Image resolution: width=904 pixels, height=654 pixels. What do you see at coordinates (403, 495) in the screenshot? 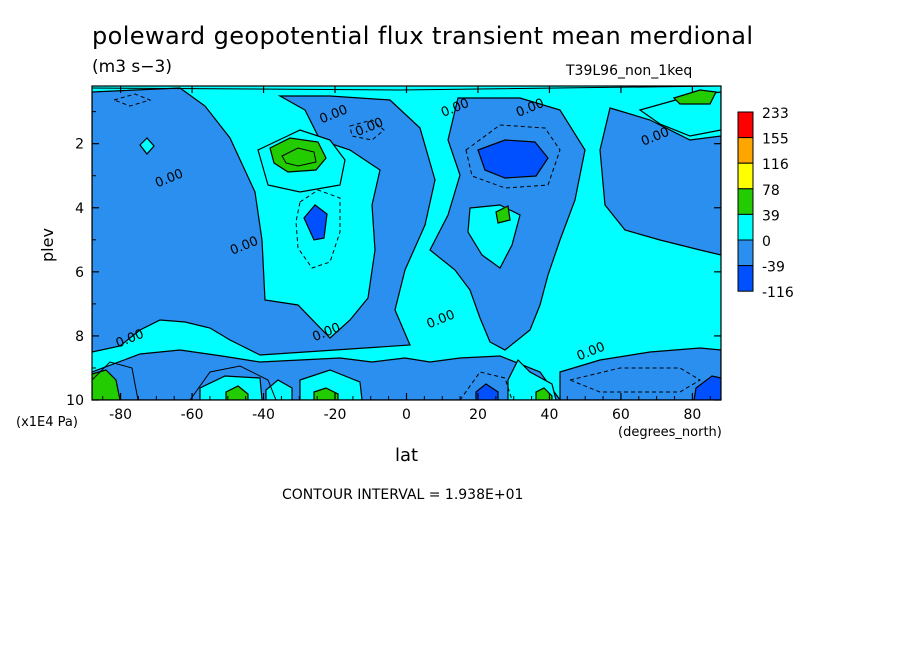
I see `contour-interval: CONTOUR INTERVAL = 1.938E+01` at bounding box center [403, 495].